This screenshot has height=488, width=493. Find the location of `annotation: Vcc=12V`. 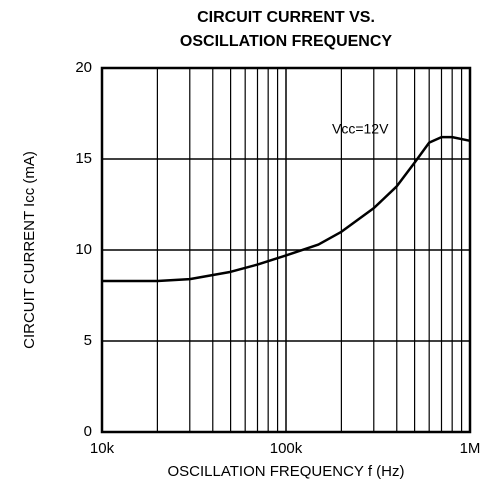

annotation: Vcc=12V is located at coordinates (360, 129).